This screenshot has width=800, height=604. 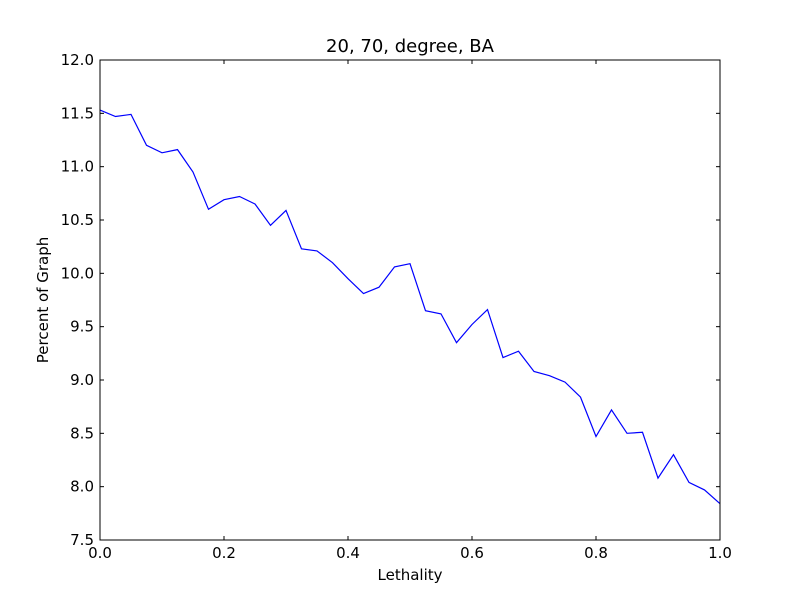 What do you see at coordinates (82, 380) in the screenshot?
I see `y-tick-label: 9.0` at bounding box center [82, 380].